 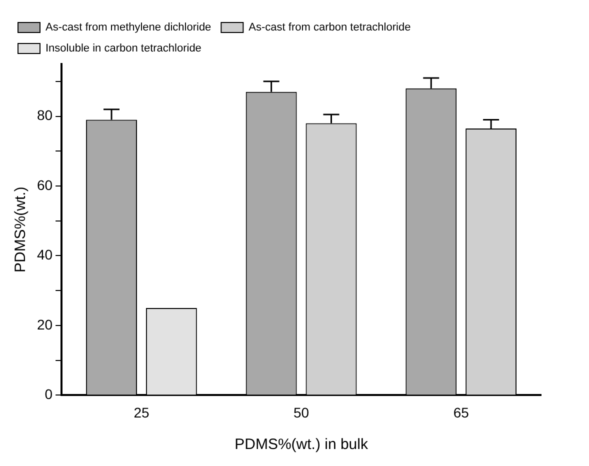 I want to click on y-tick-label: 40, so click(x=44, y=254).